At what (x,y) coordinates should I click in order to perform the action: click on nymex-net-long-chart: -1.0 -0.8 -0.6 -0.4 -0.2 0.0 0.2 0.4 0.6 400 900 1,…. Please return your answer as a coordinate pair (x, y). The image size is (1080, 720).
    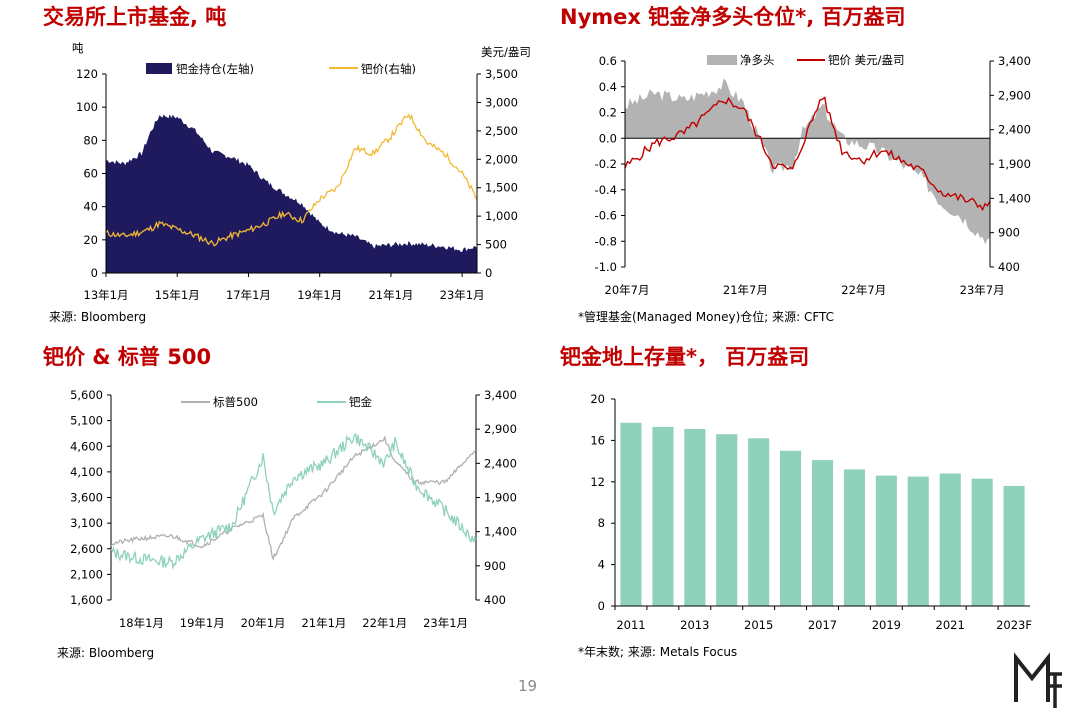
    Looking at the image, I should click on (813, 175).